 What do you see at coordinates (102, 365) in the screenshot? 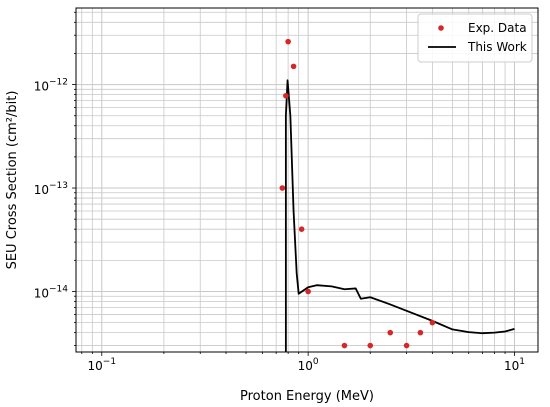
I see `x-tick-label: 10⁻¹` at bounding box center [102, 365].